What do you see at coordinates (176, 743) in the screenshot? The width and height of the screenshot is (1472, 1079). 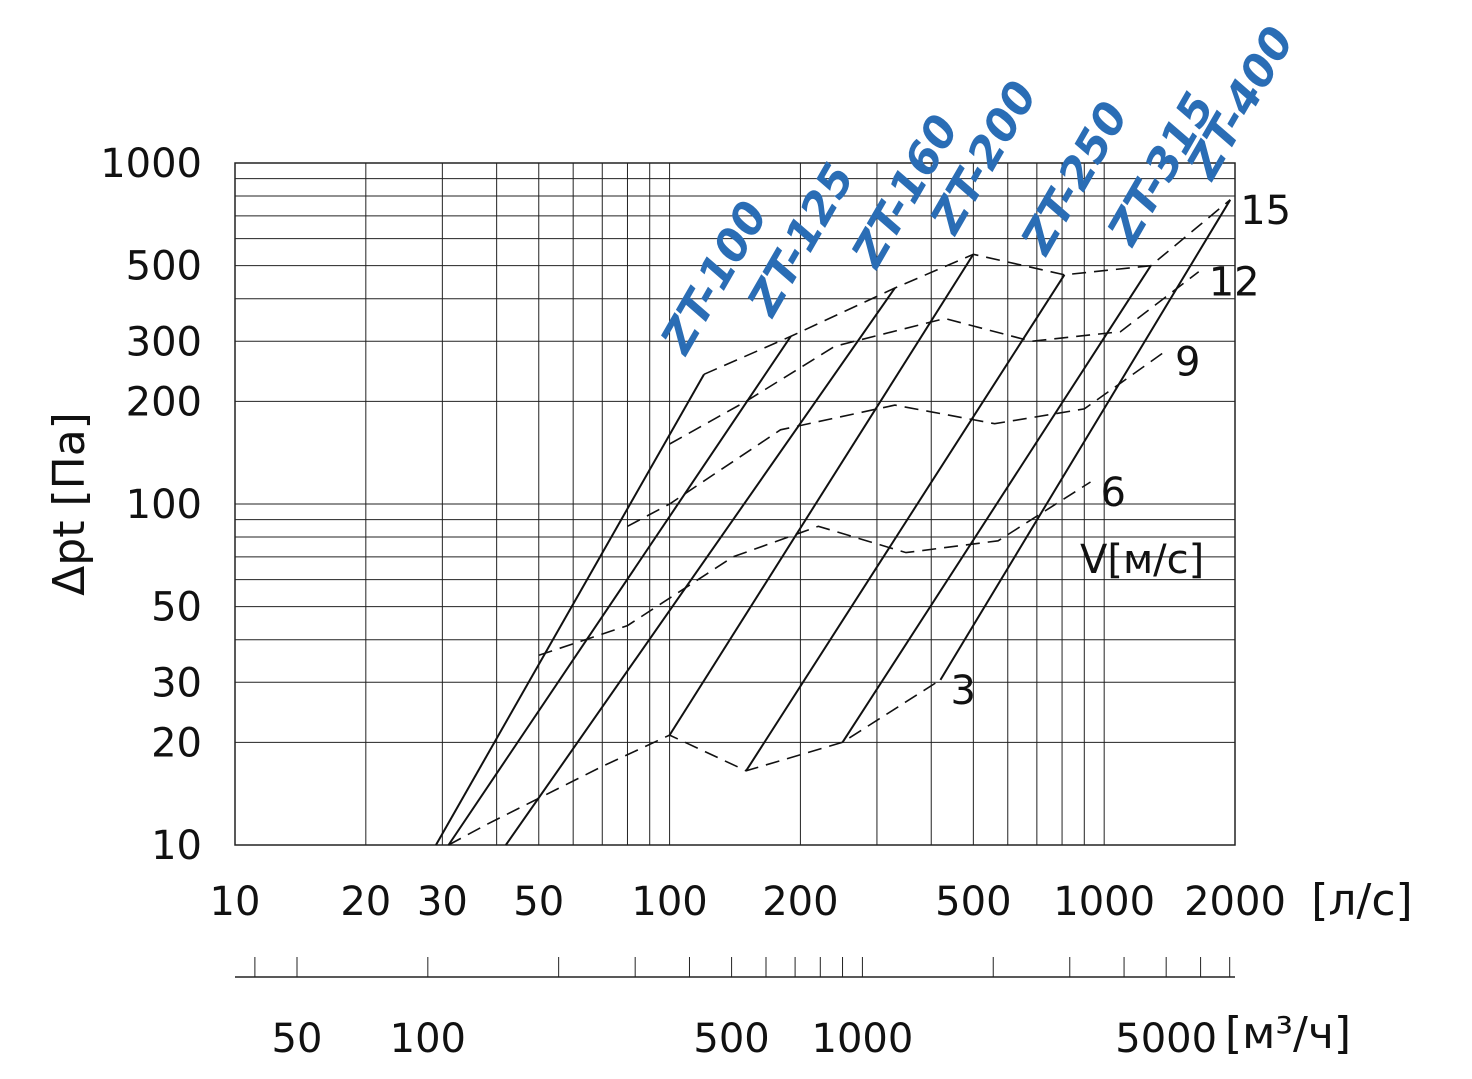 I see `y-tick-label: 20` at bounding box center [176, 743].